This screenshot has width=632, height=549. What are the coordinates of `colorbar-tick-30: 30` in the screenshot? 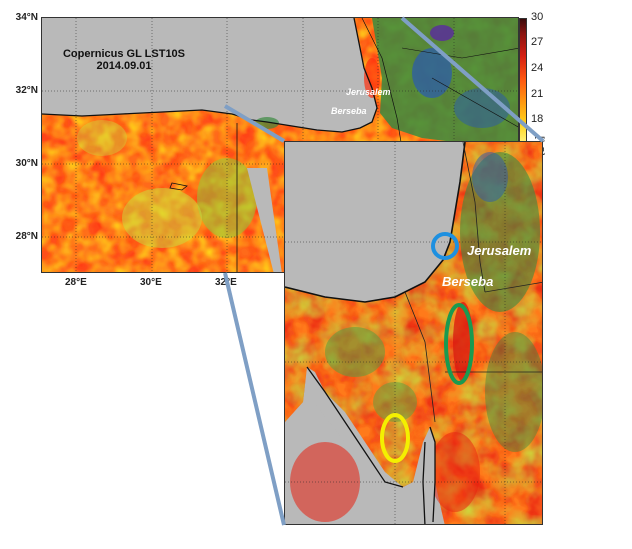 It's located at (537, 17).